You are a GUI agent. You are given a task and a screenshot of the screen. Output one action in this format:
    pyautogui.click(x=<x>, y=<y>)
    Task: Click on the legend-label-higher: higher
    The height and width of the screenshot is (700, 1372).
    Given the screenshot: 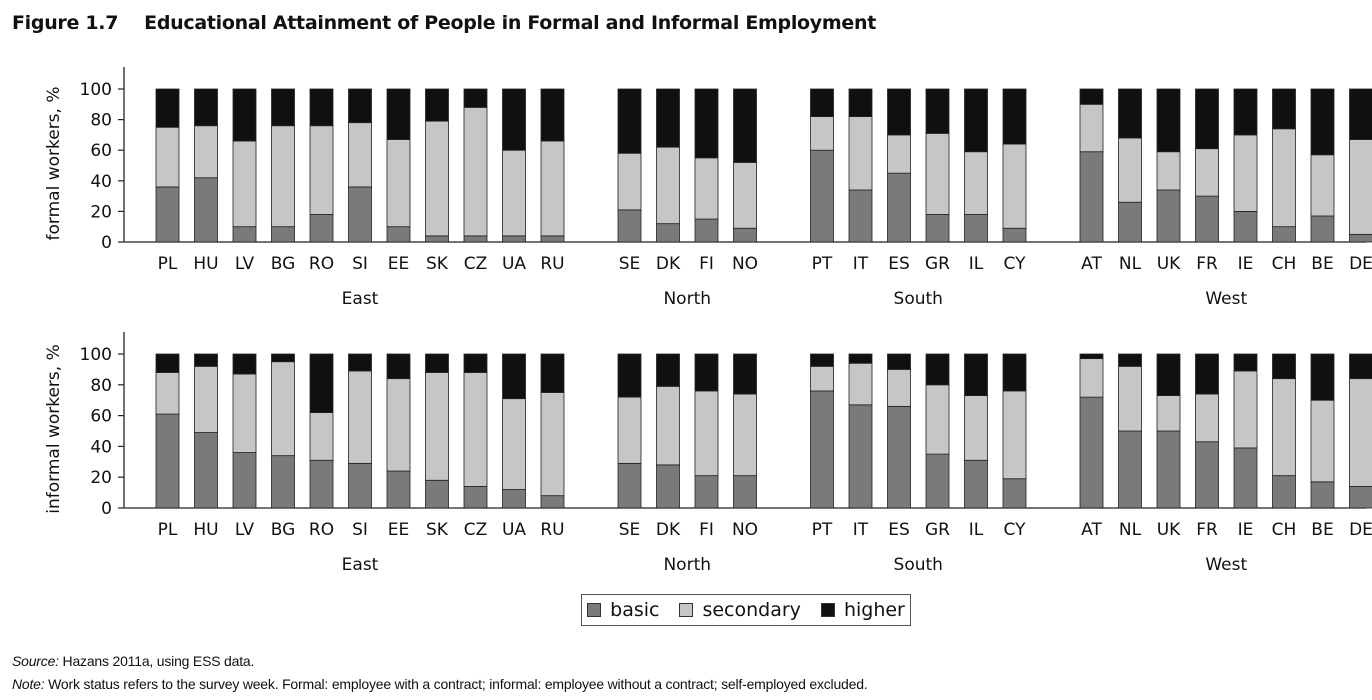 What is the action you would take?
    pyautogui.click(x=874, y=610)
    